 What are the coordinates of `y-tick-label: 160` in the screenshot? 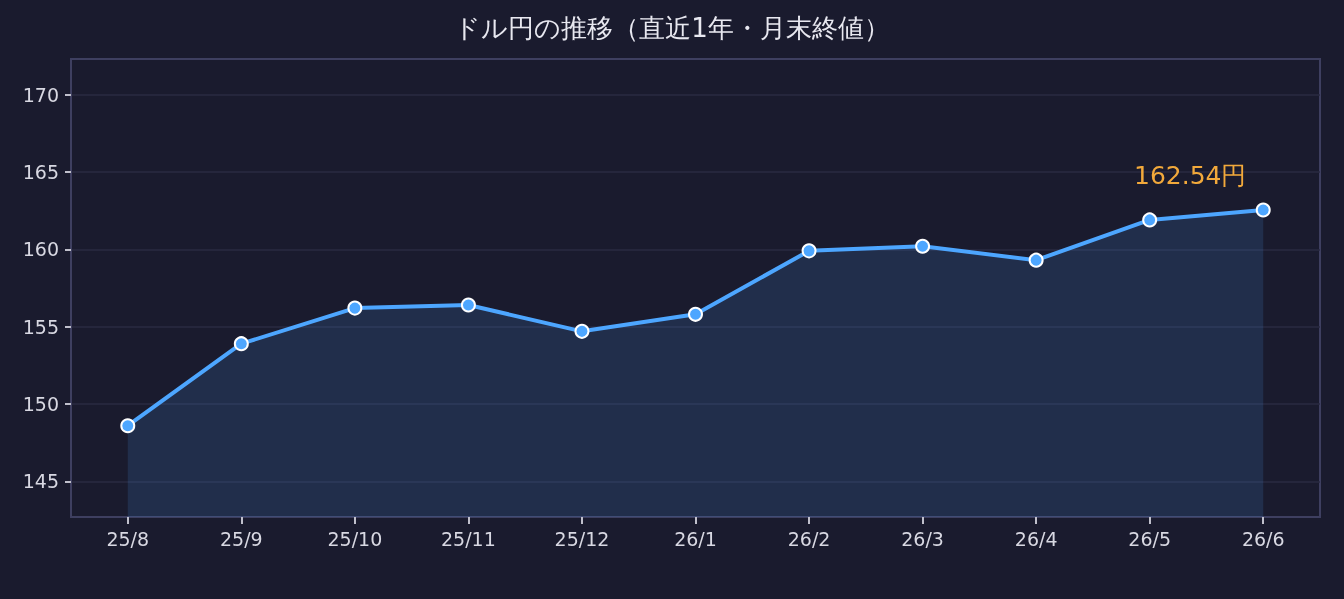 It's located at (40, 249).